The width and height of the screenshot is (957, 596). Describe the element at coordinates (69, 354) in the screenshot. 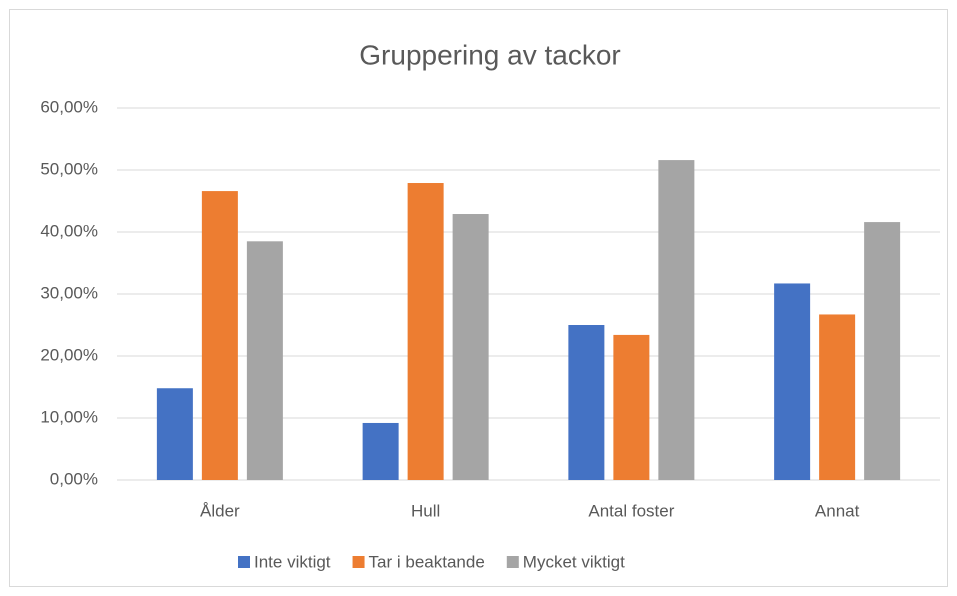

I see `y-tick-label: 20,00%` at that location.